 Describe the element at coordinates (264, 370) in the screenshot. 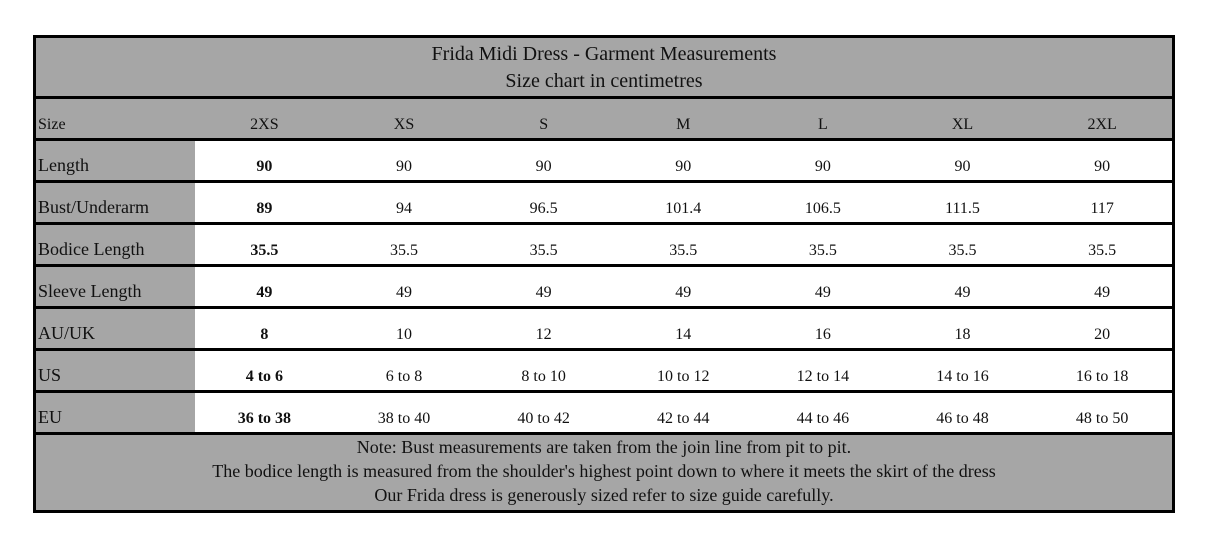

I see `table-cell: 4 to 6` at that location.